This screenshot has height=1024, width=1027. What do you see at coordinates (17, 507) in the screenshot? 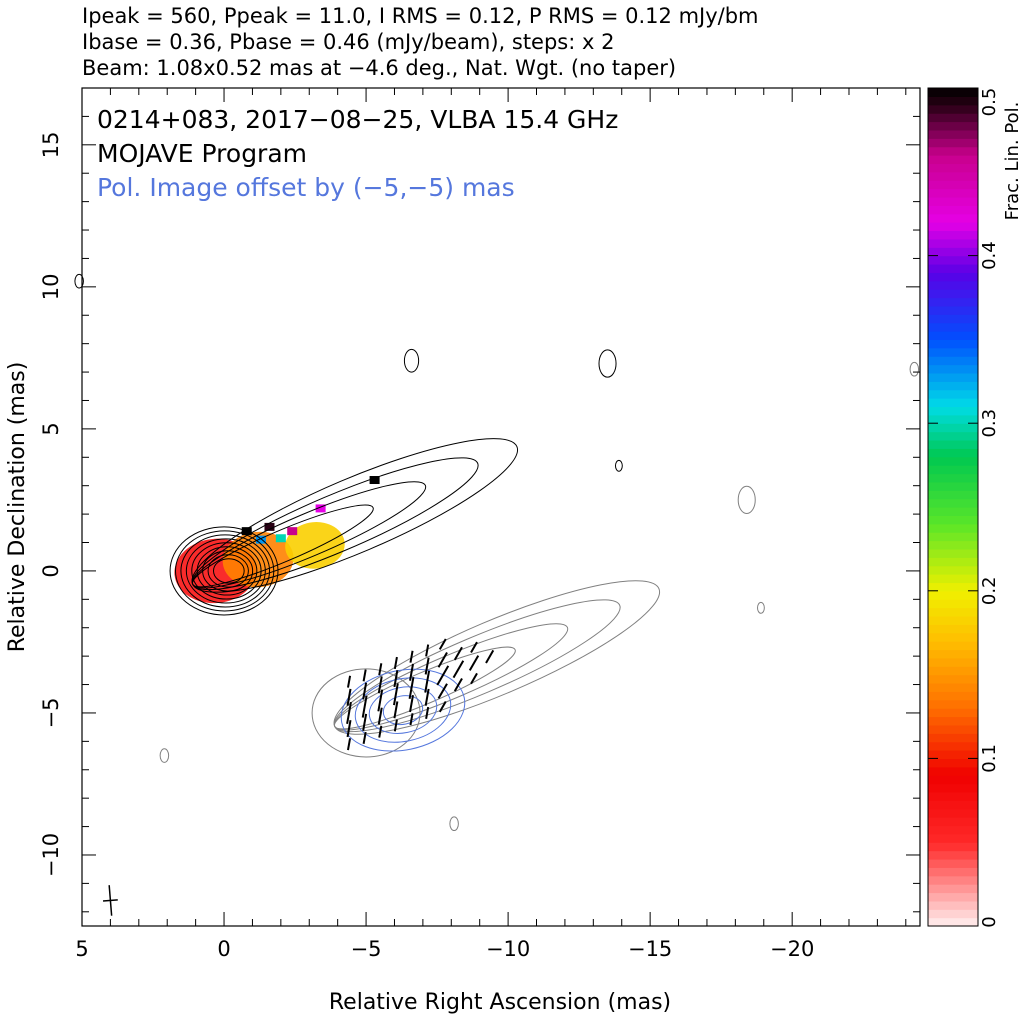
I see `y-axis-label: Relative Declination (mas)` at bounding box center [17, 507].